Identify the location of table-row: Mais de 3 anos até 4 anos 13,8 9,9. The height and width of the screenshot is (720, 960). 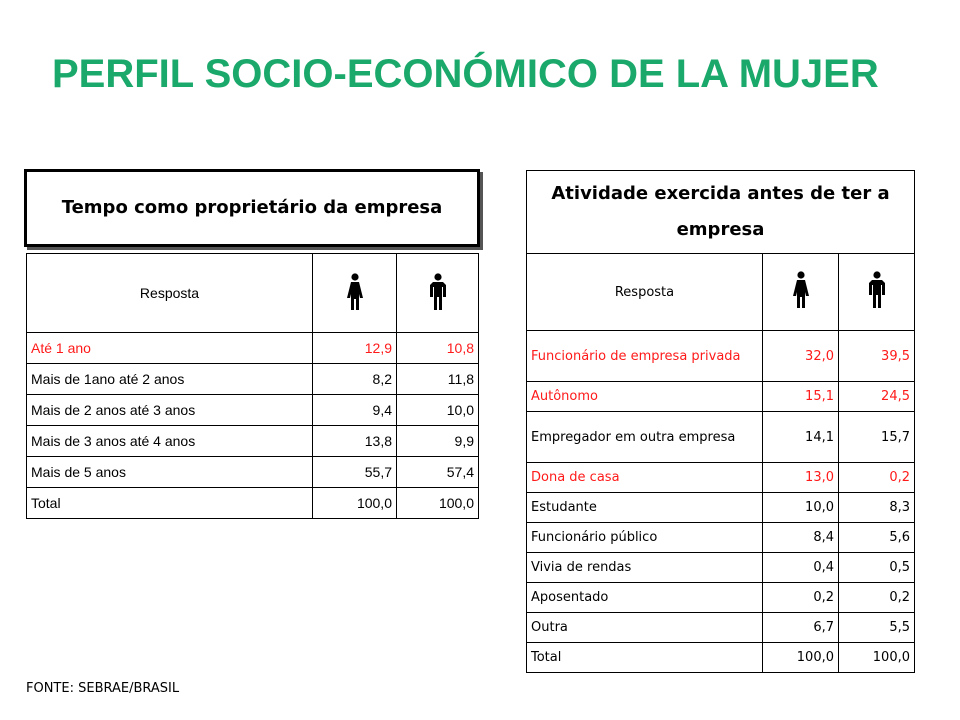
(252, 441).